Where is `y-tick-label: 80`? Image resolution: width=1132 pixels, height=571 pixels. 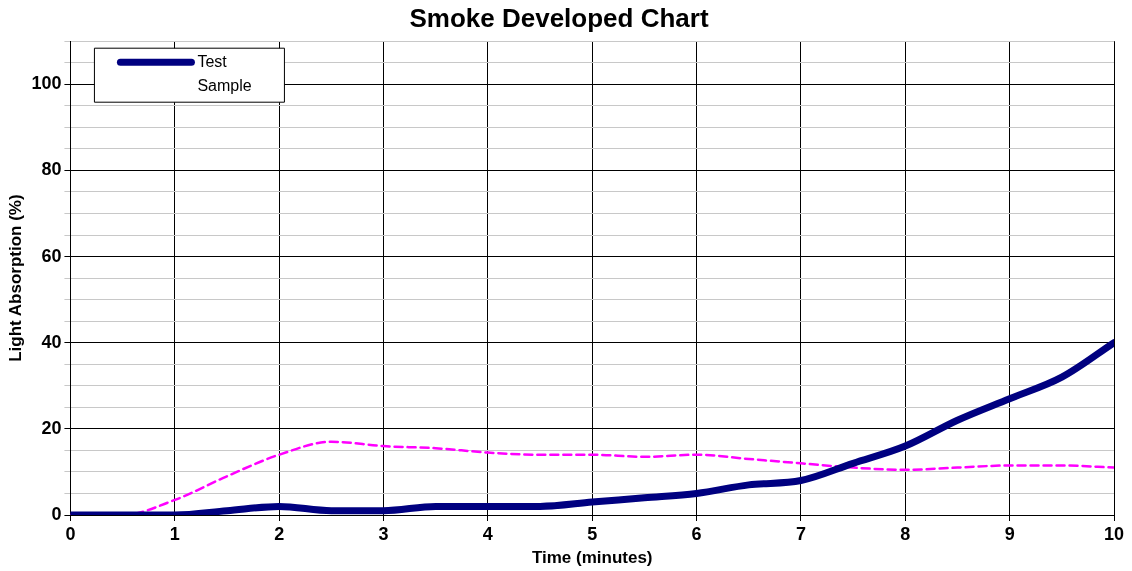 y-tick-label: 80 is located at coordinates (51, 169).